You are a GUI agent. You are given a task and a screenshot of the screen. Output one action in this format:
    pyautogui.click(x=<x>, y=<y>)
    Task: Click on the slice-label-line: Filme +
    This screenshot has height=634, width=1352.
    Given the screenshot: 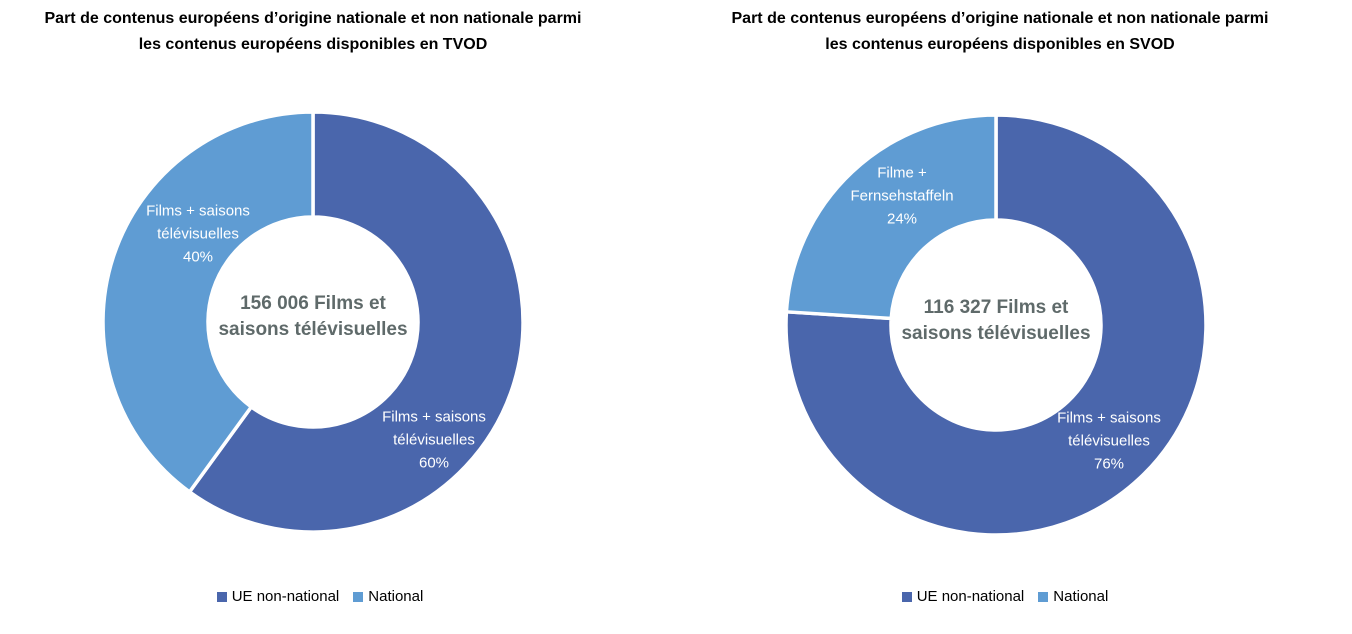 What is the action you would take?
    pyautogui.click(x=902, y=173)
    